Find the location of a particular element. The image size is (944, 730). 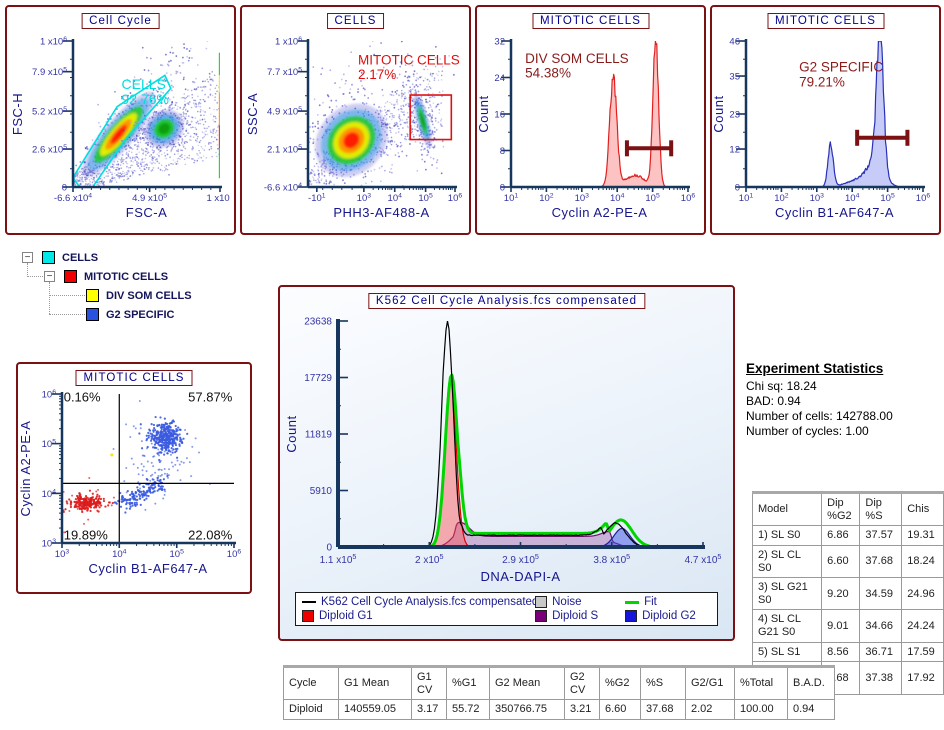

table-cell: 4) SL CL G21 S0 is located at coordinates (787, 626).